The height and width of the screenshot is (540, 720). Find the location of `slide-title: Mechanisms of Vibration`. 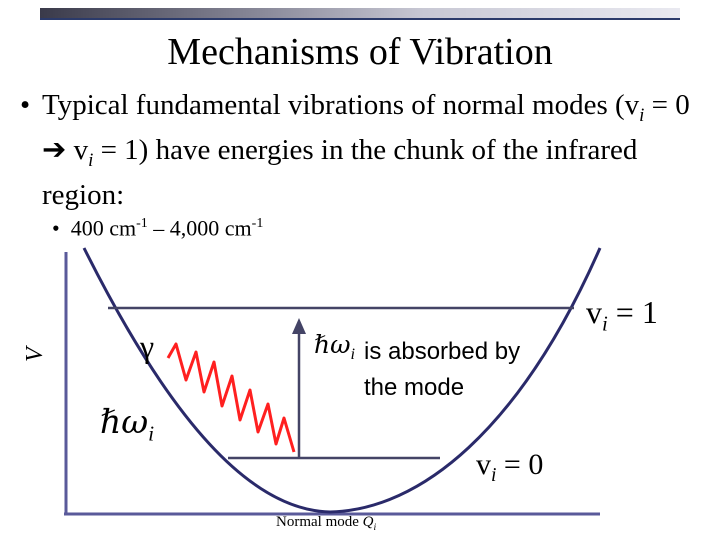

slide-title: Mechanisms of Vibration is located at coordinates (360, 52).